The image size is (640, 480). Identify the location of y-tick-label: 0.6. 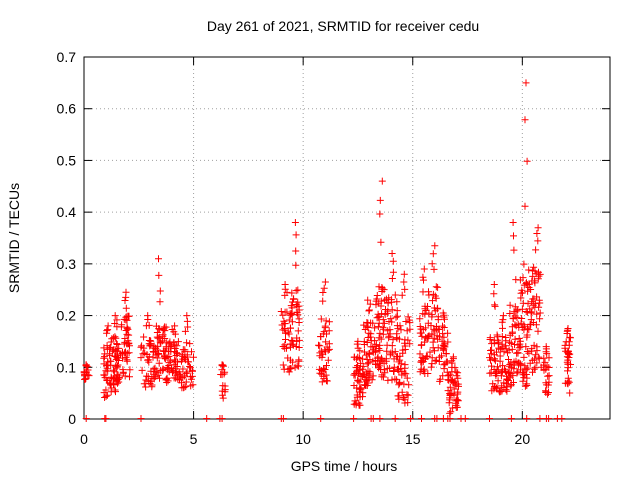
(67, 109).